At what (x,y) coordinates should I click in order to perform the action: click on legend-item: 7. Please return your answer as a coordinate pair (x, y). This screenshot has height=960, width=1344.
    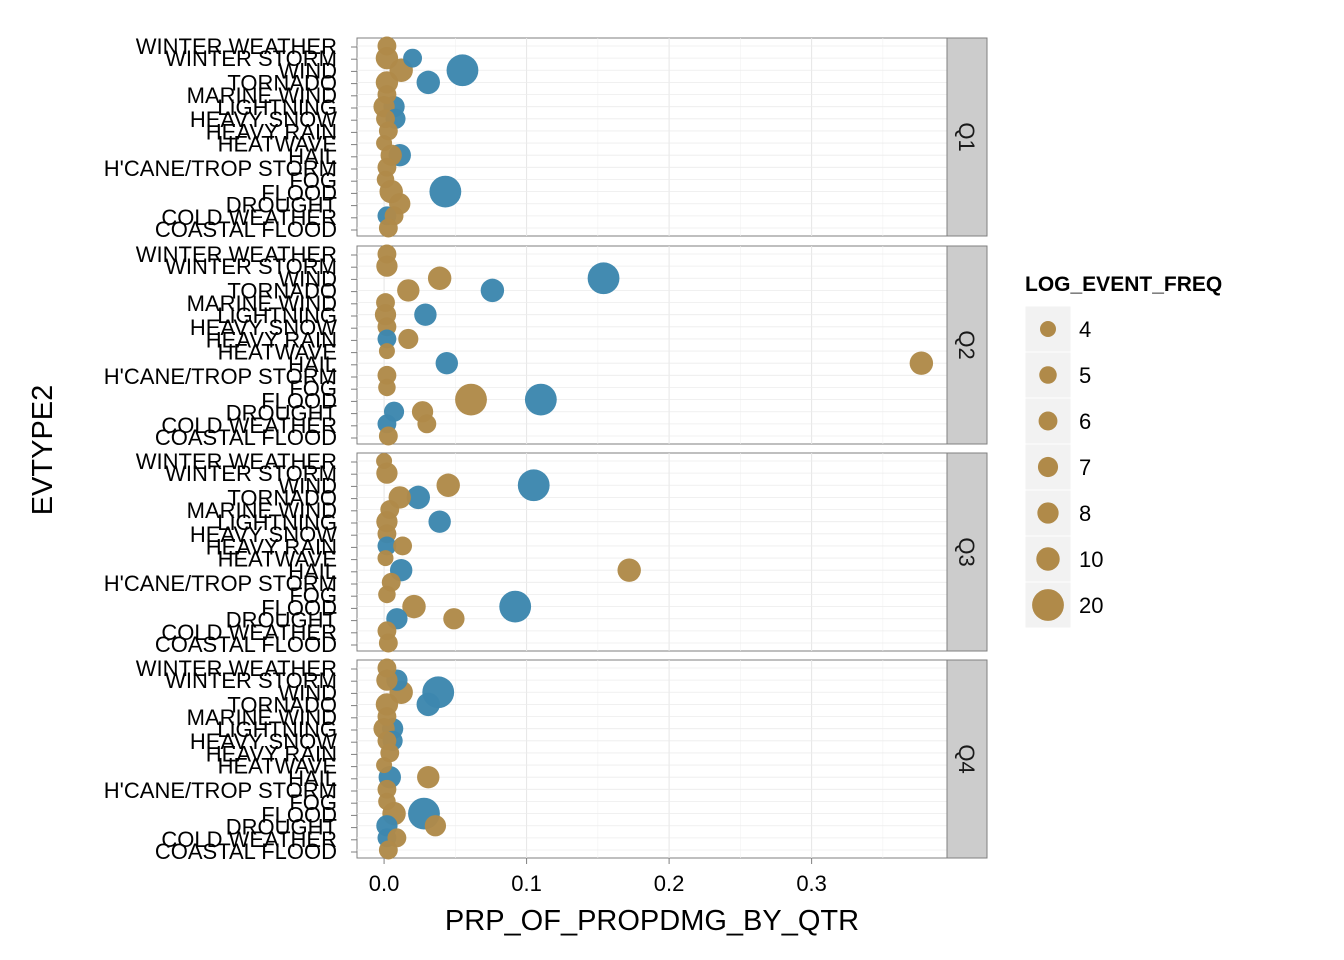
    Looking at the image, I should click on (1057, 467).